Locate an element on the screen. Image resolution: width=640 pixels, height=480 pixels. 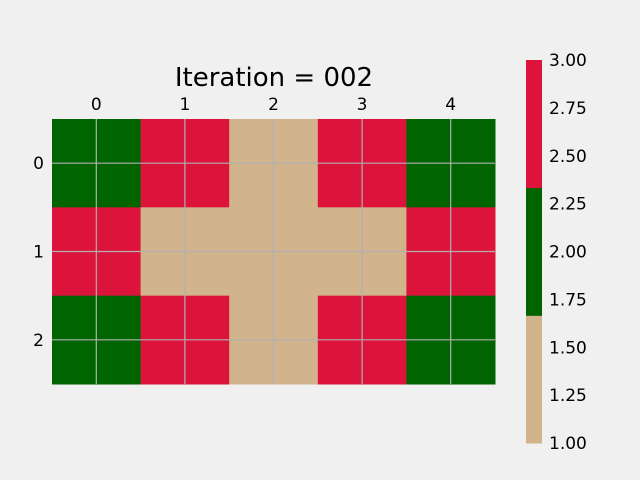
colorbar-tick-label: 3.00 is located at coordinates (568, 61).